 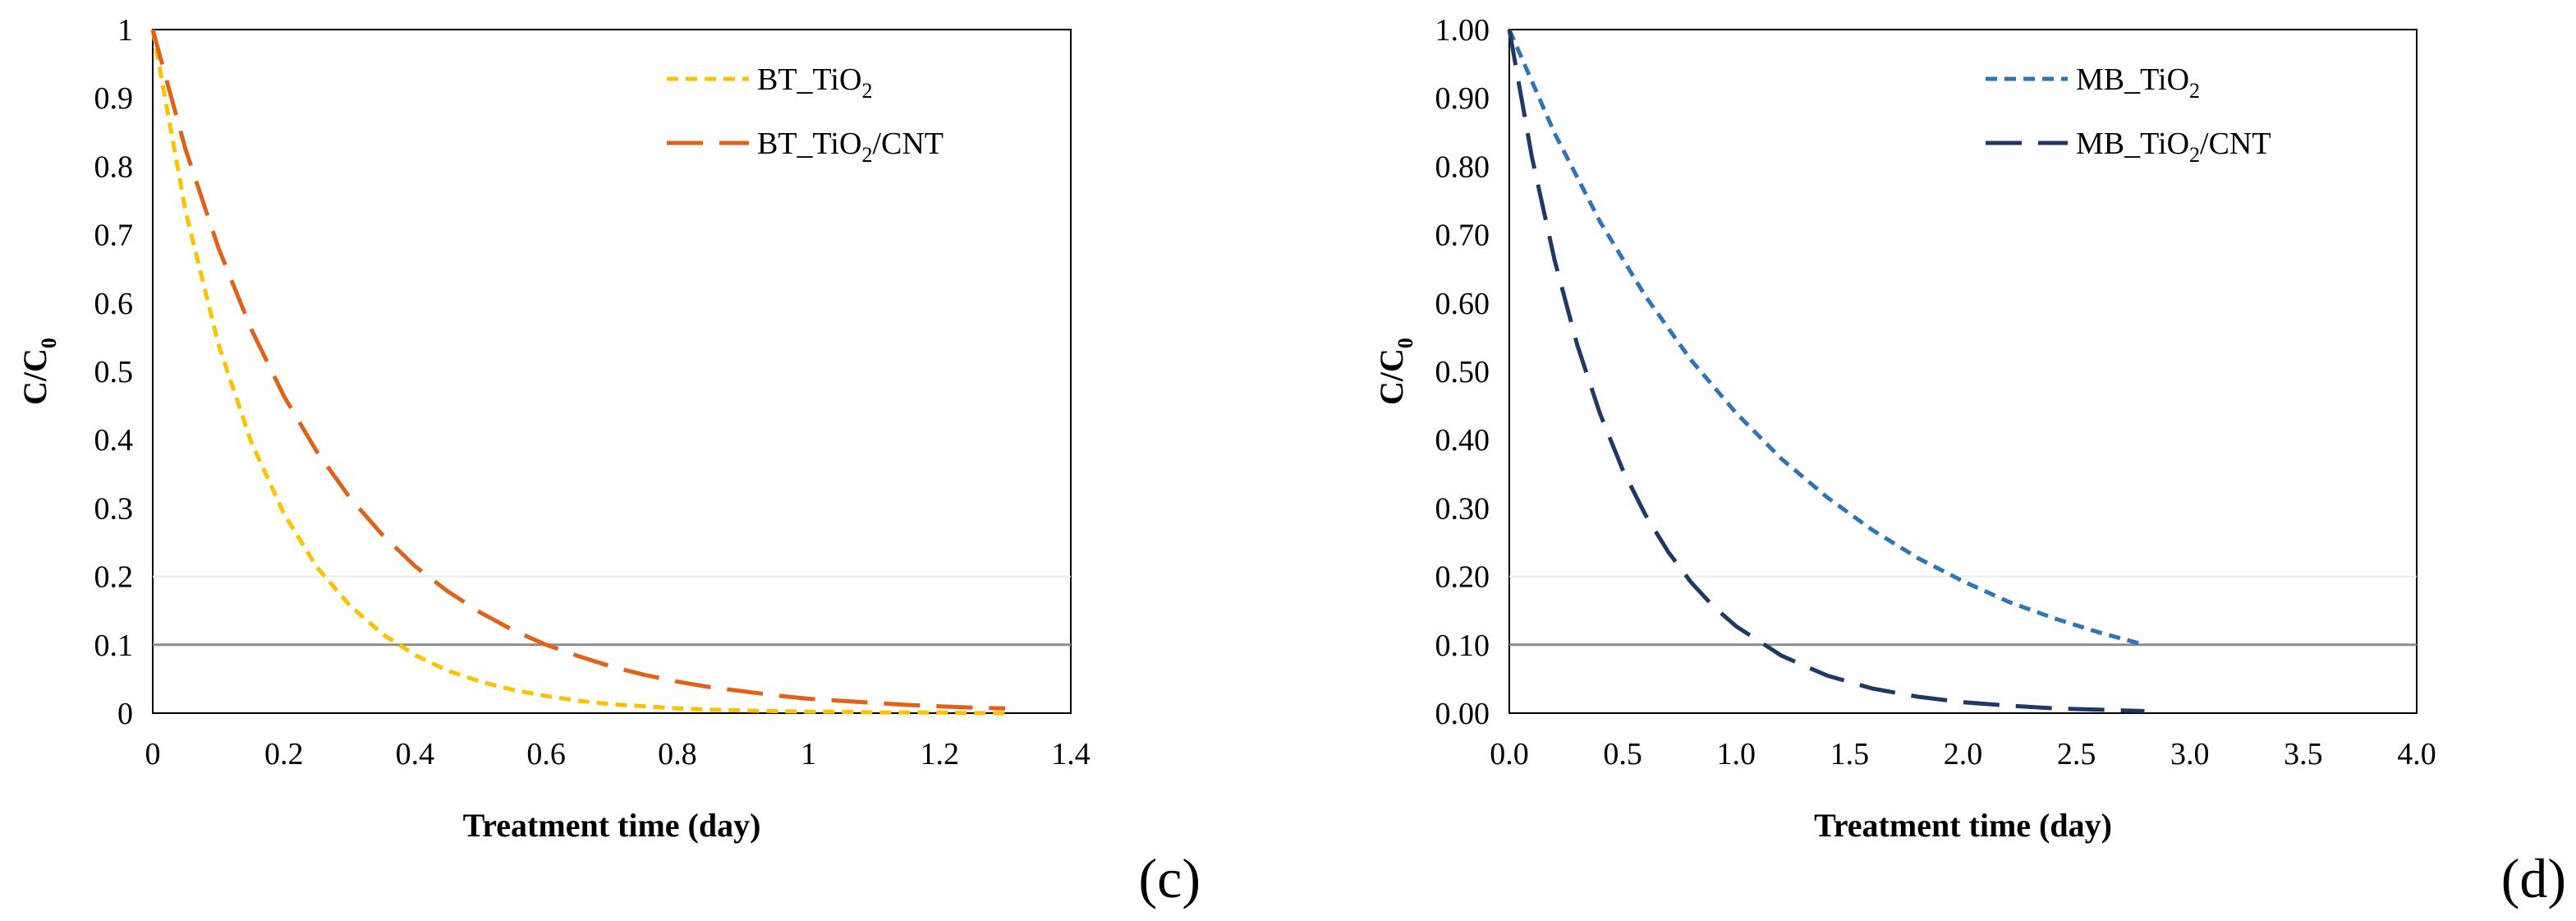 What do you see at coordinates (114, 508) in the screenshot?
I see `y-tick-label: 0.3` at bounding box center [114, 508].